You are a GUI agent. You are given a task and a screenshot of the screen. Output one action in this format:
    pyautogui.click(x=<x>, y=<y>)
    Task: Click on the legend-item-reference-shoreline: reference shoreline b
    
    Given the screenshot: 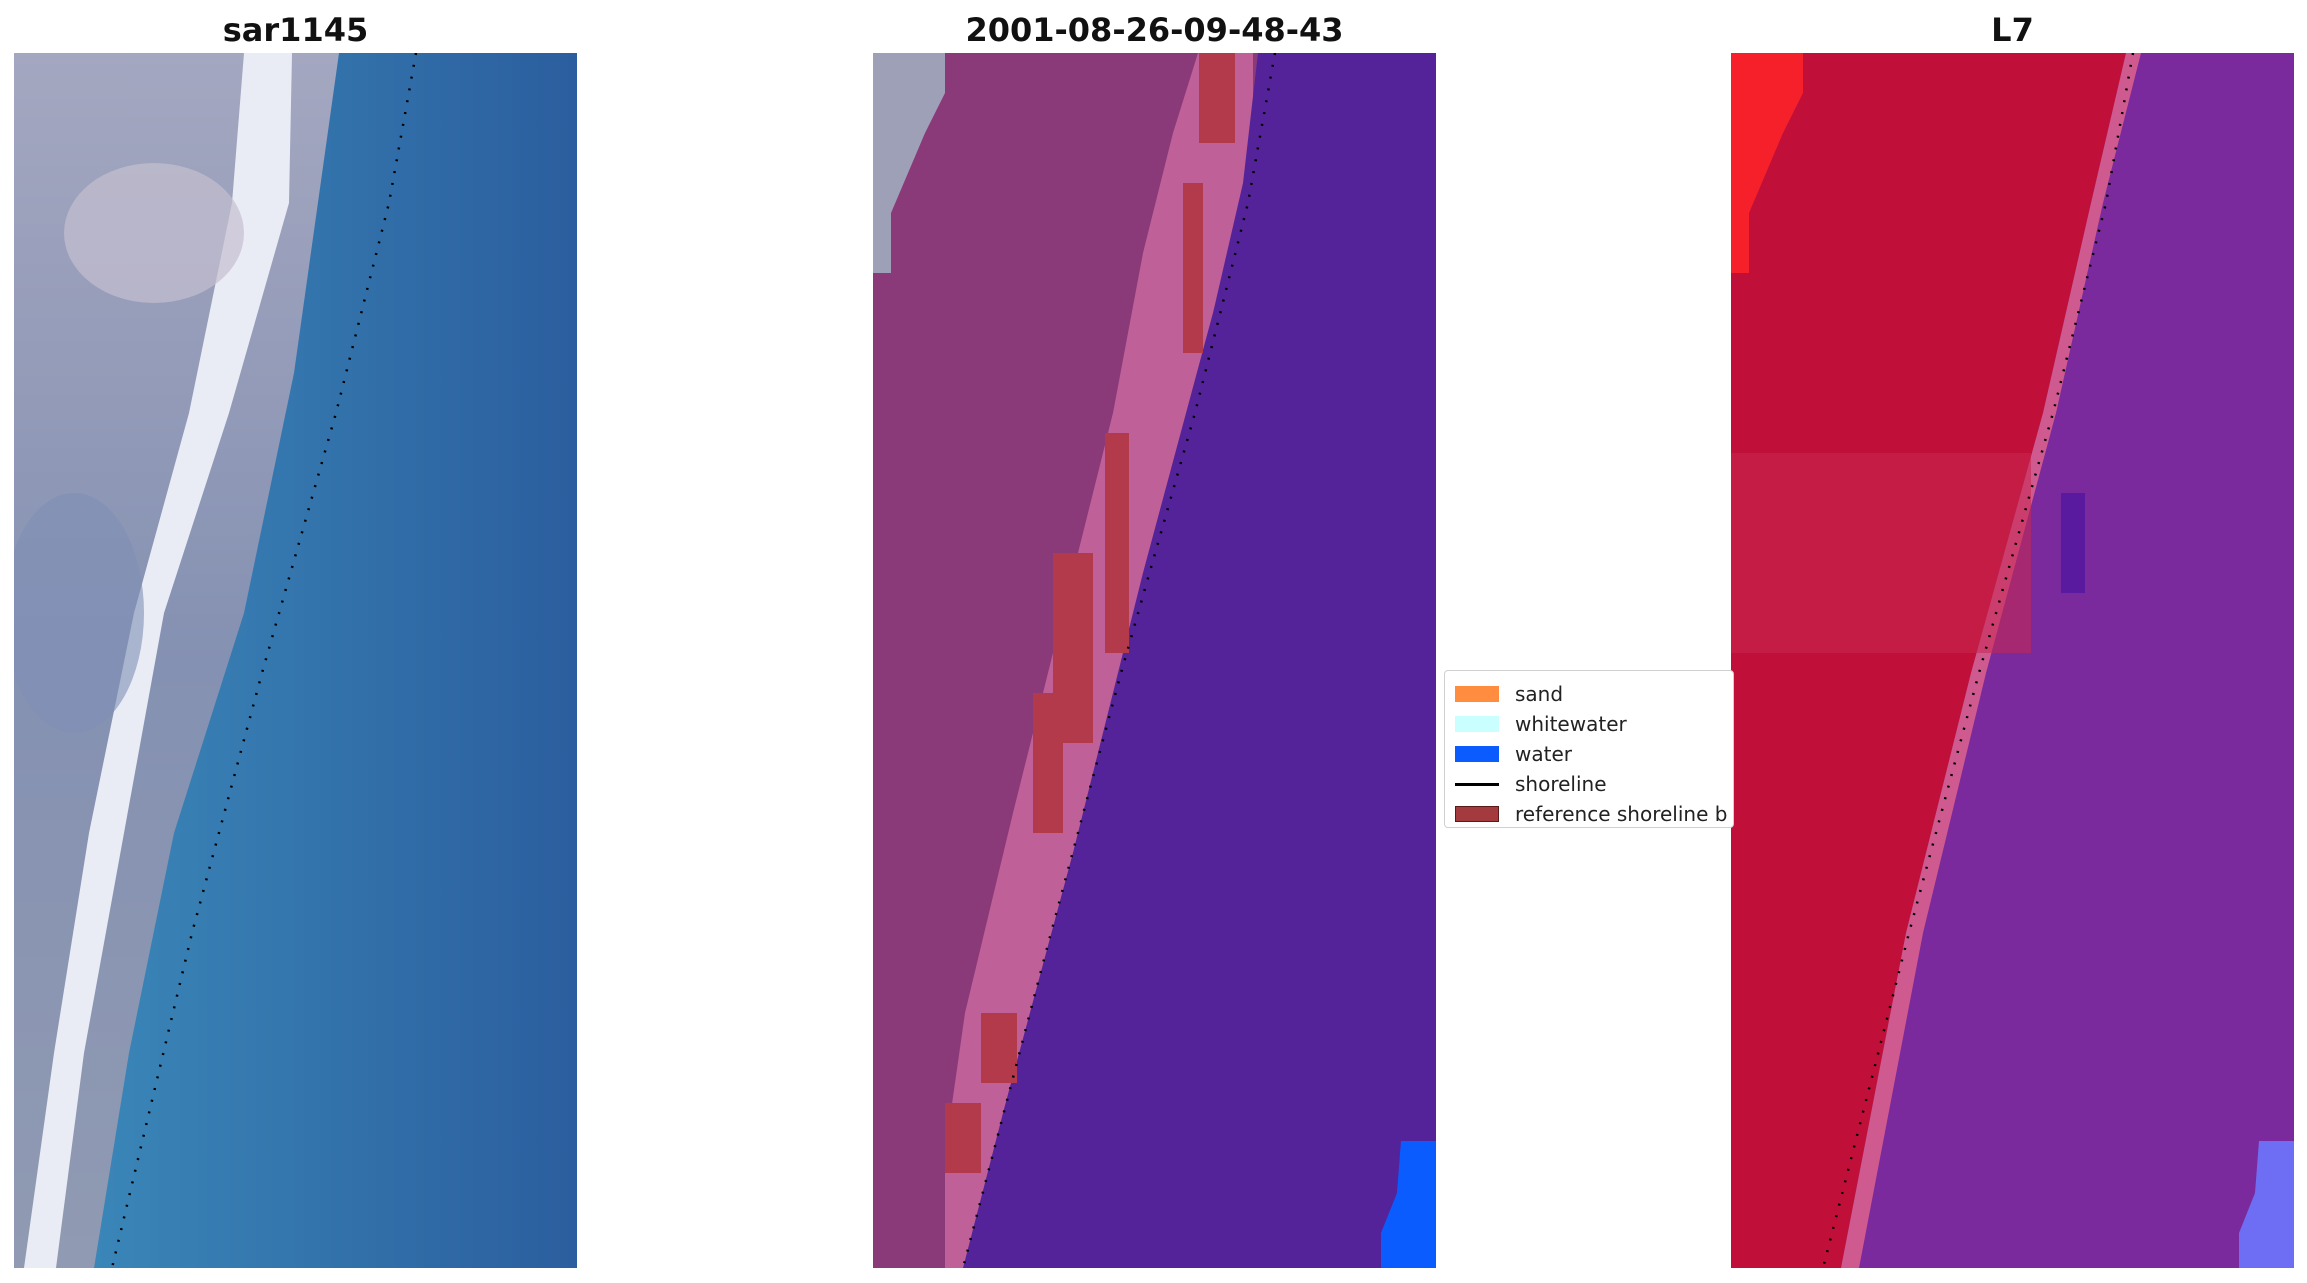 What is the action you would take?
    pyautogui.click(x=1594, y=813)
    